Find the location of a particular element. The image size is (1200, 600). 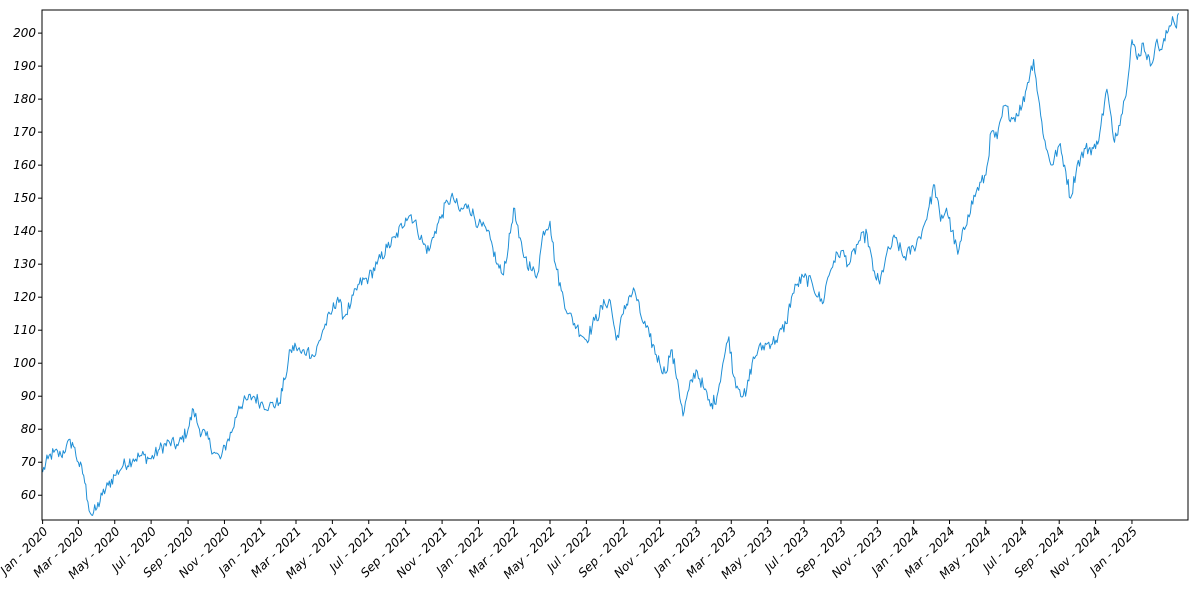

y-tick-label: 140 is located at coordinates (24, 231).